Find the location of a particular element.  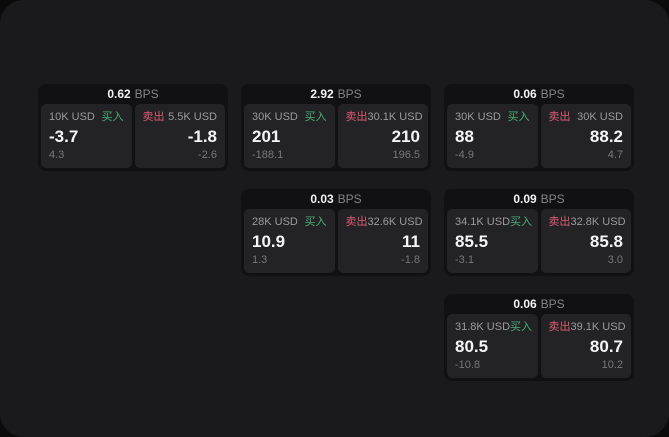

sell-delta: 3.0 is located at coordinates (615, 260).